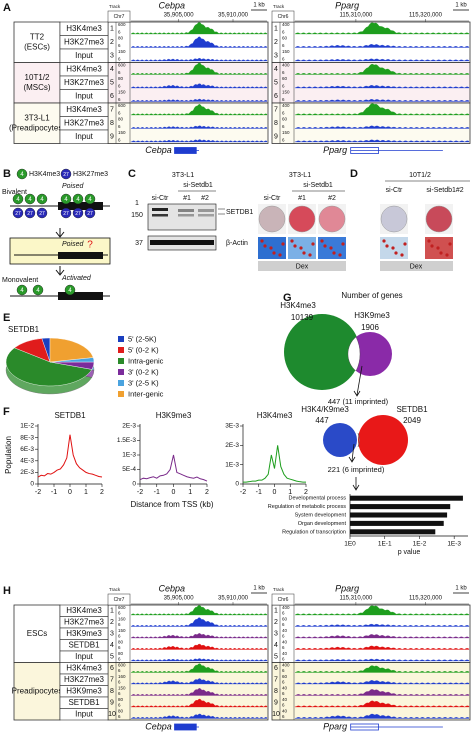  I want to click on lane-label: #1, so click(302, 198).